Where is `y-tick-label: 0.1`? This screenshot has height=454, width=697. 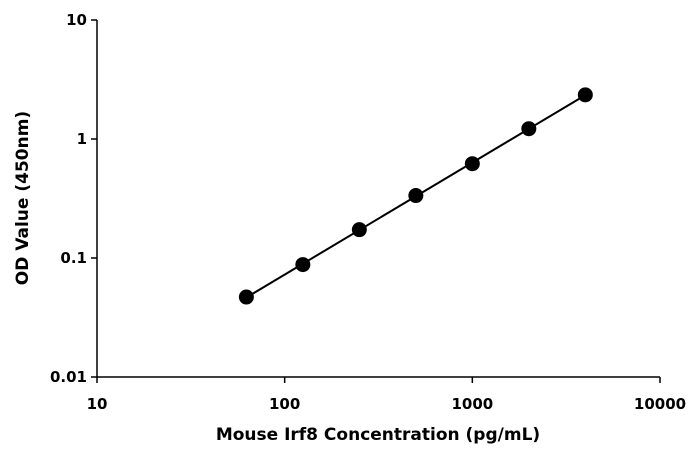 y-tick-label: 0.1 is located at coordinates (73, 258).